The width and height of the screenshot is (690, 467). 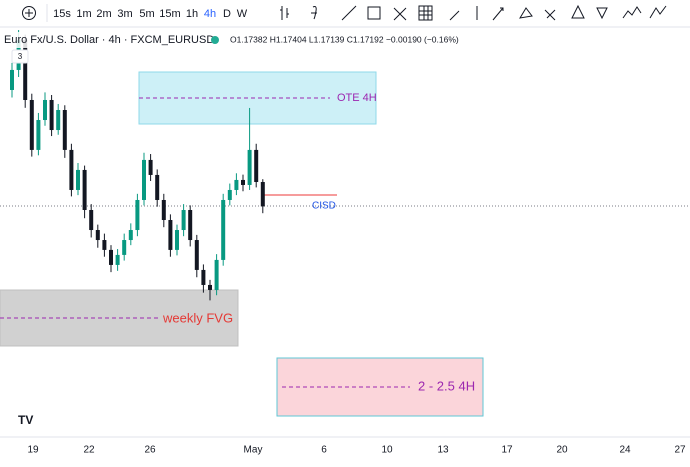 I want to click on fib-tool, so click(x=400, y=14).